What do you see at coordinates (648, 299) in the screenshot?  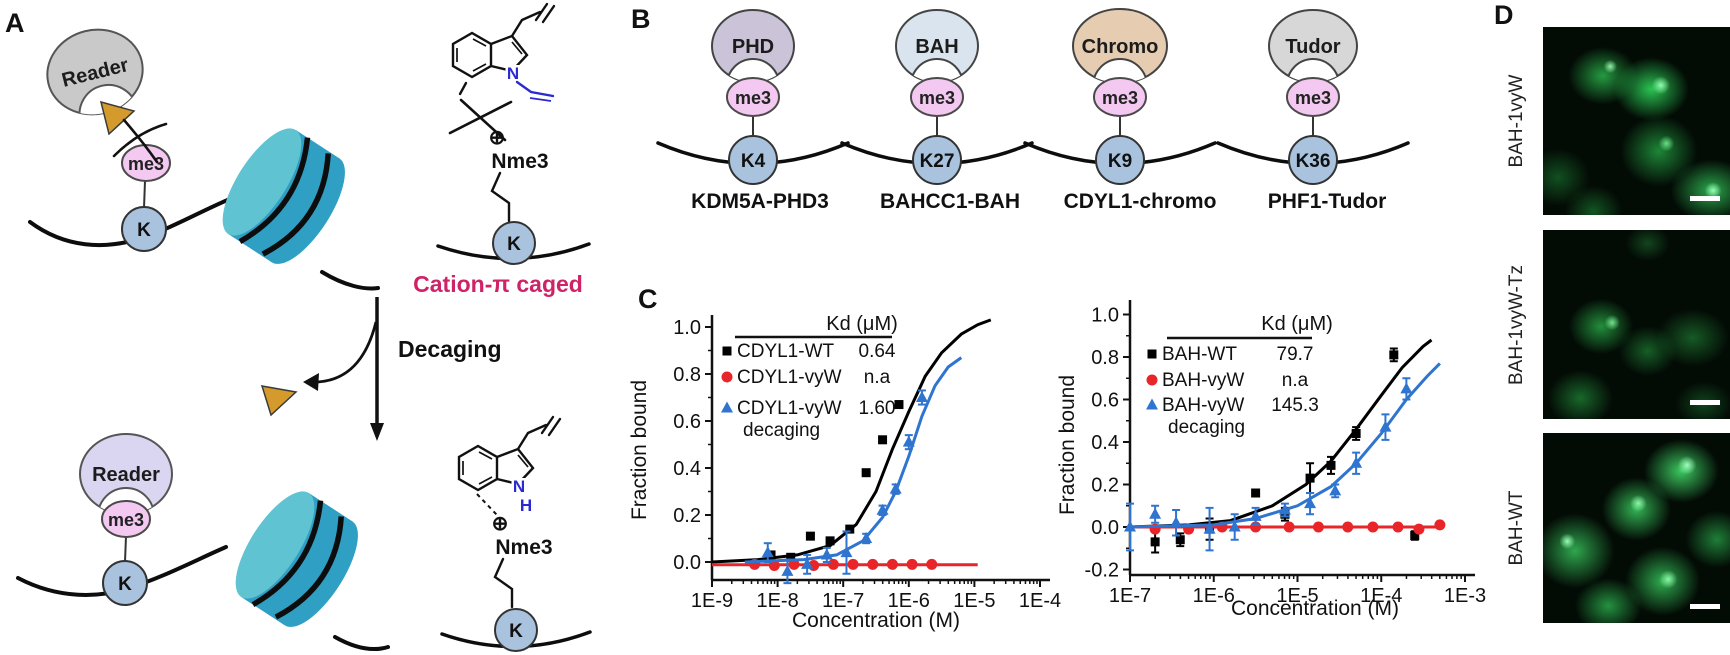 I see `panel-c-label: C` at bounding box center [648, 299].